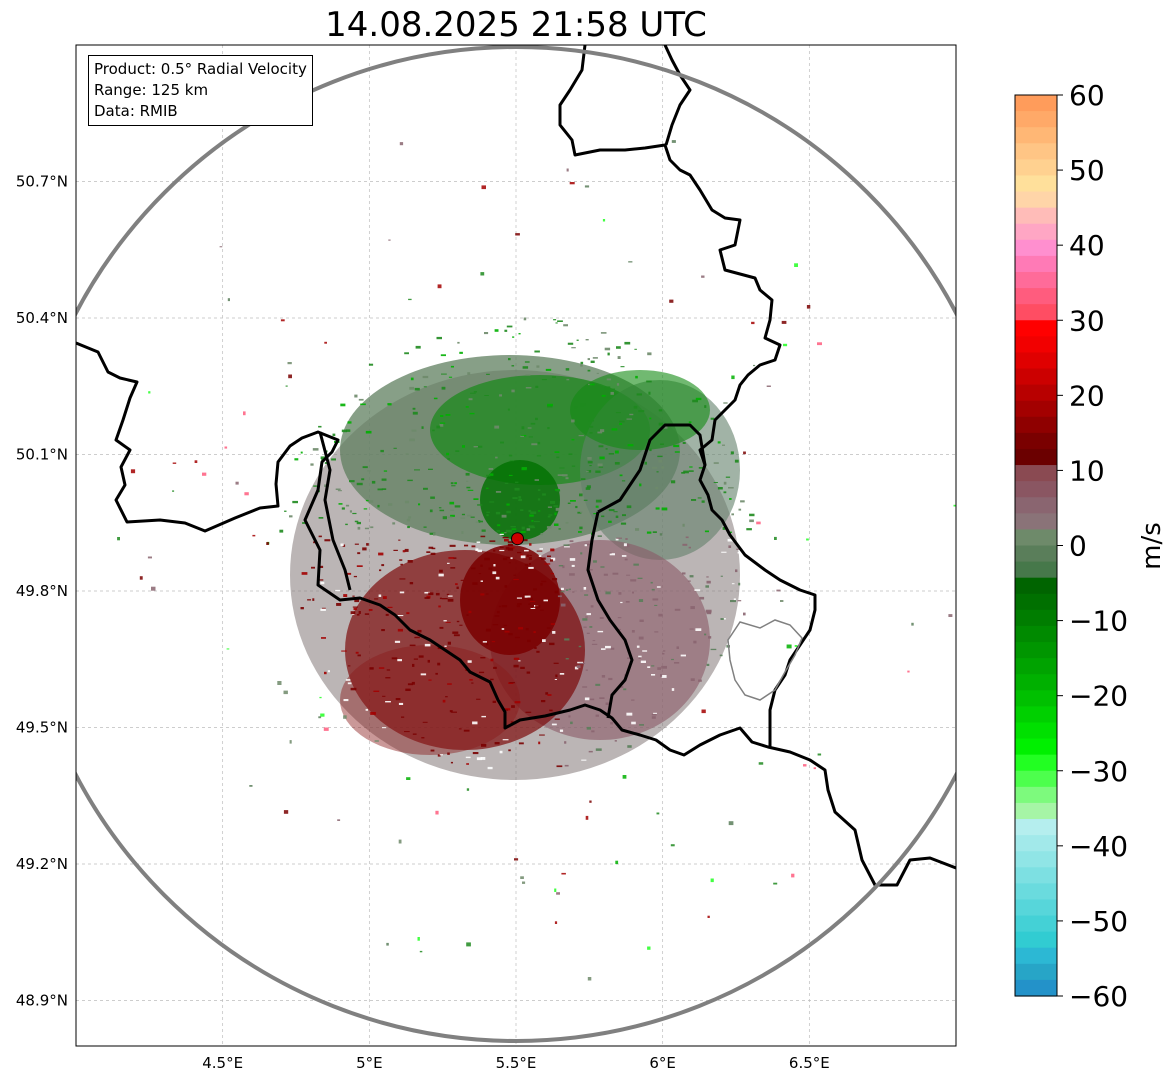 The width and height of the screenshot is (1171, 1081). I want to click on lat-tick-label: 49.2°N, so click(42, 864).